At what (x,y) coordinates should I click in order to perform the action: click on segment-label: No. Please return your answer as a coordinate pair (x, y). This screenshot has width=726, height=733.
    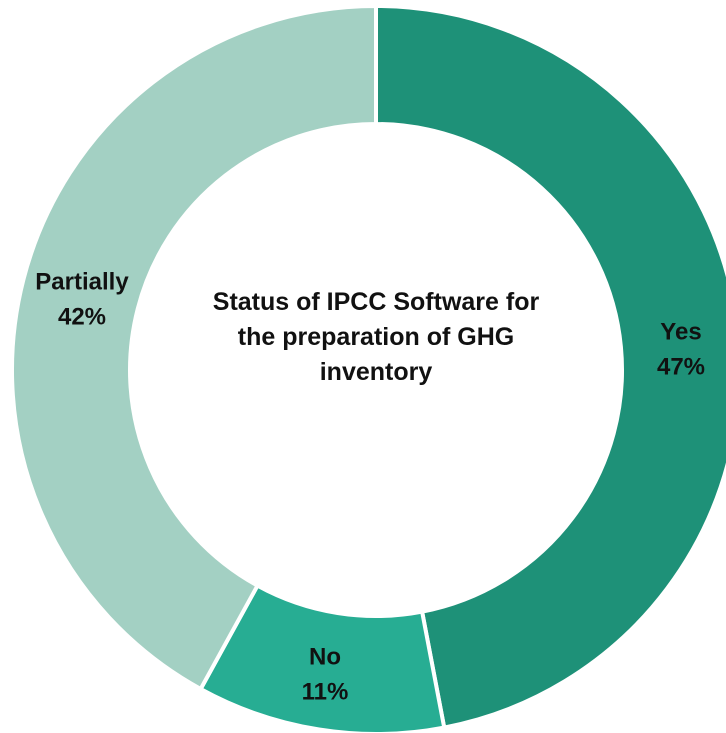
    Looking at the image, I should click on (325, 656).